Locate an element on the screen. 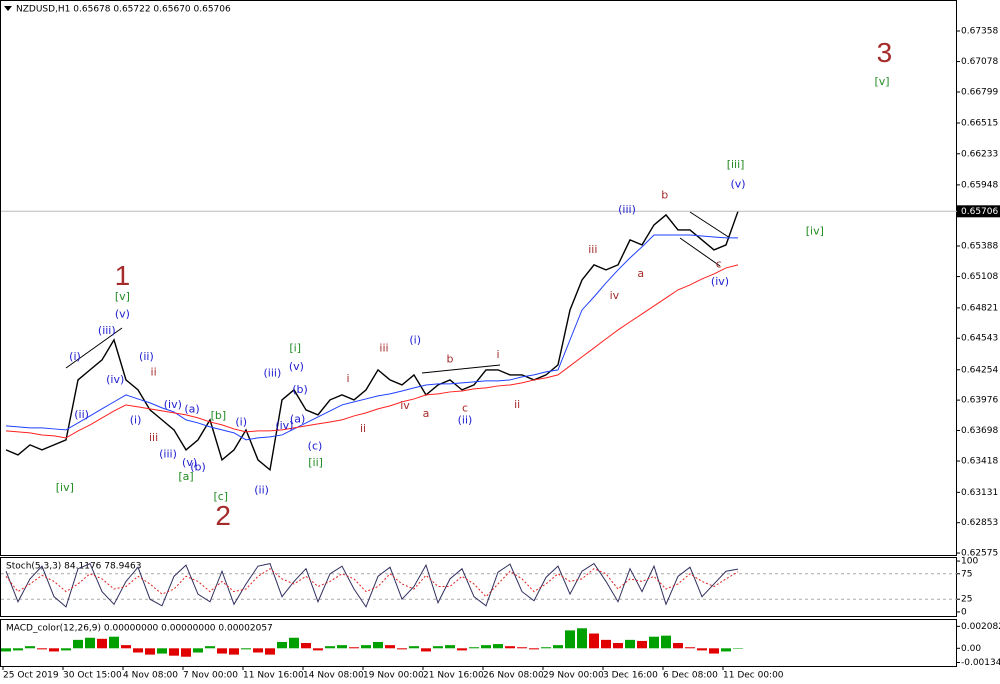 This screenshot has width=1000, height=684. series-line is located at coordinates (372, 583).